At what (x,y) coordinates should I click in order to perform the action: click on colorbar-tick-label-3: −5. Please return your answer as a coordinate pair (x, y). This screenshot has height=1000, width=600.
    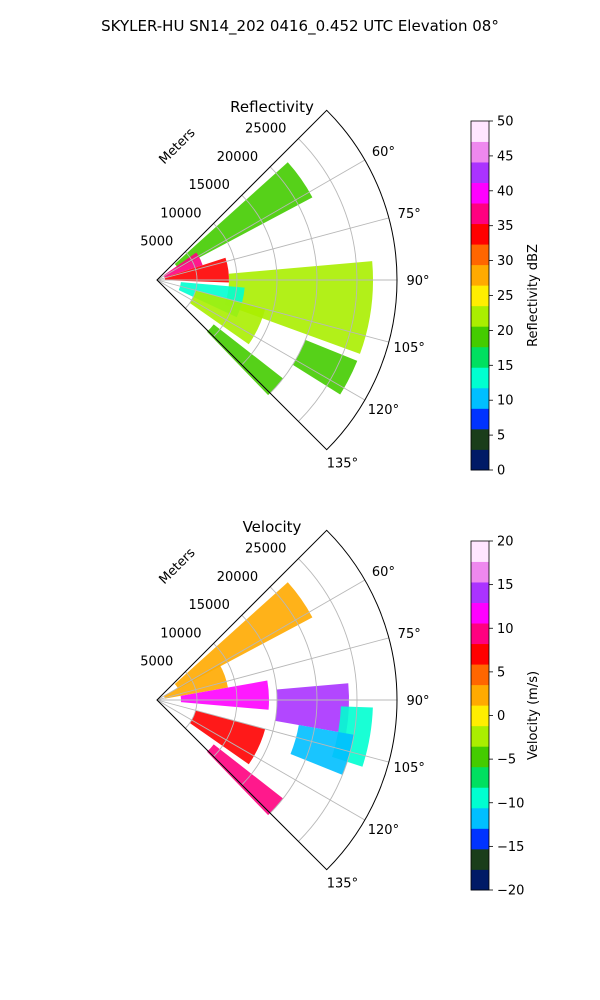
    Looking at the image, I should click on (506, 760).